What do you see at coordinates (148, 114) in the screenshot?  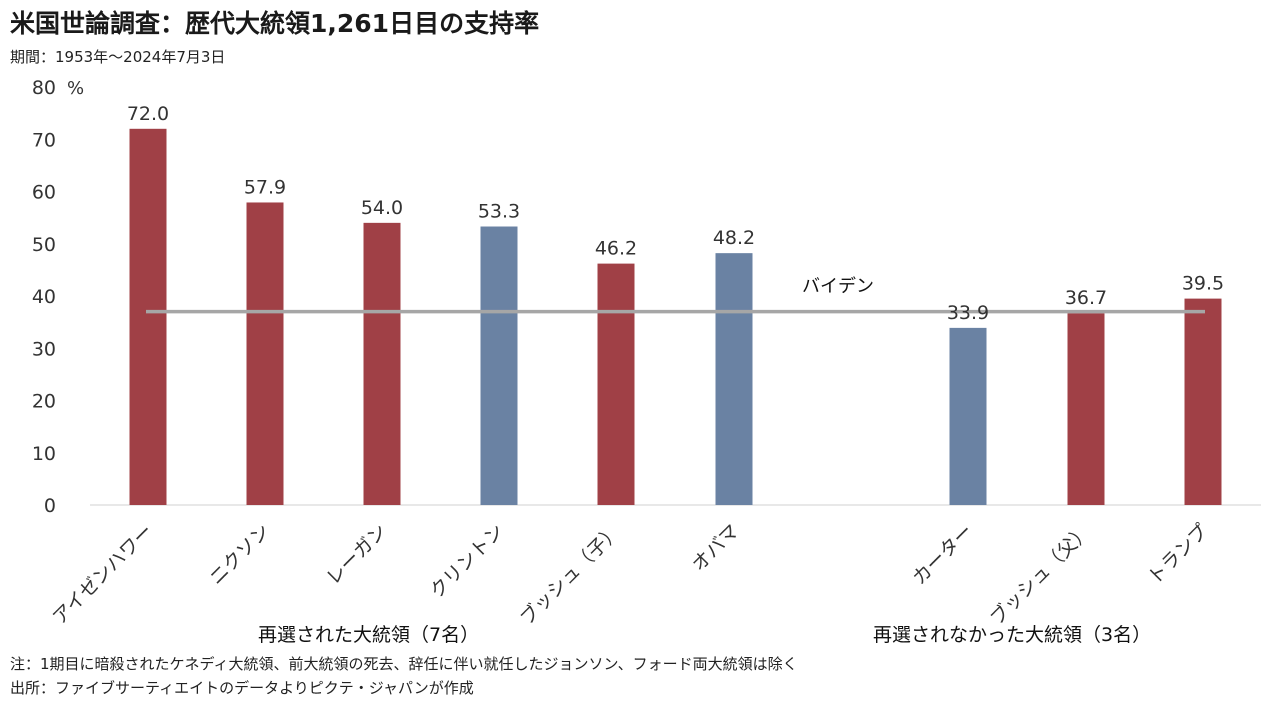 I see `bar-value-label: 72.0` at bounding box center [148, 114].